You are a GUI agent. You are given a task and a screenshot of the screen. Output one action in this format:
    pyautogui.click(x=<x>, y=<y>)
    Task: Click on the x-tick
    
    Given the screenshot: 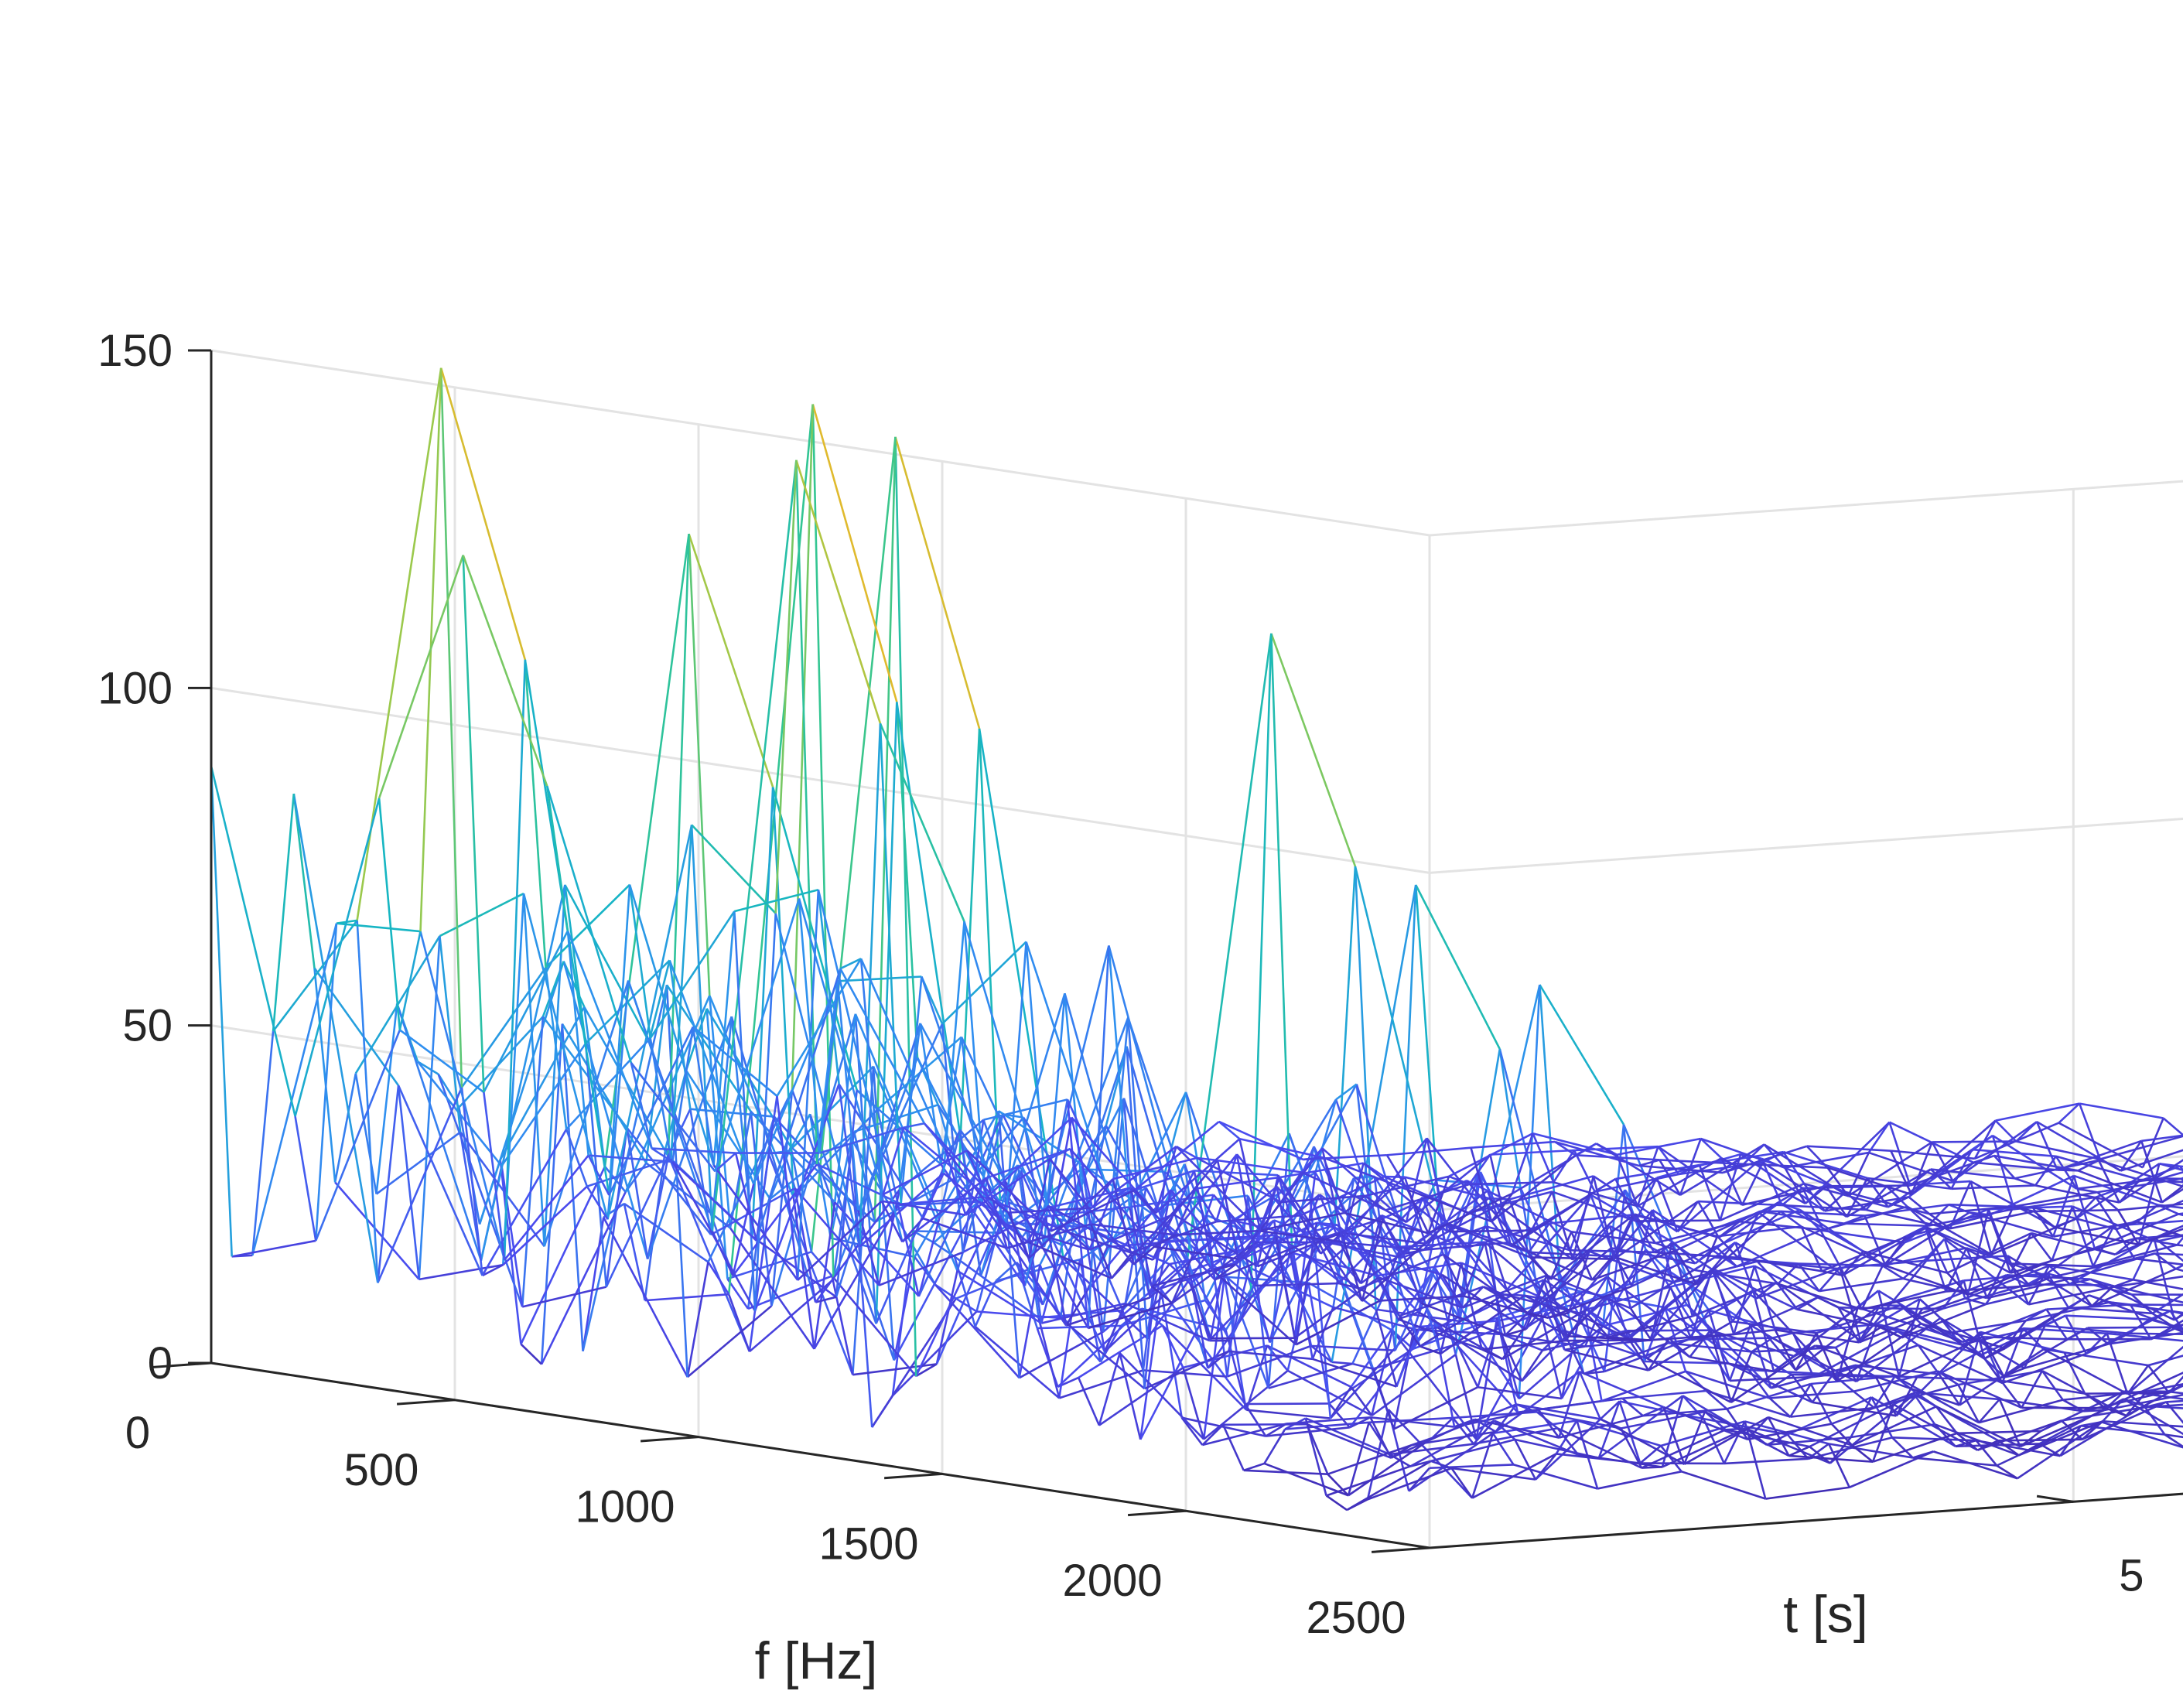 What is the action you would take?
    pyautogui.click(x=1157, y=1513)
    